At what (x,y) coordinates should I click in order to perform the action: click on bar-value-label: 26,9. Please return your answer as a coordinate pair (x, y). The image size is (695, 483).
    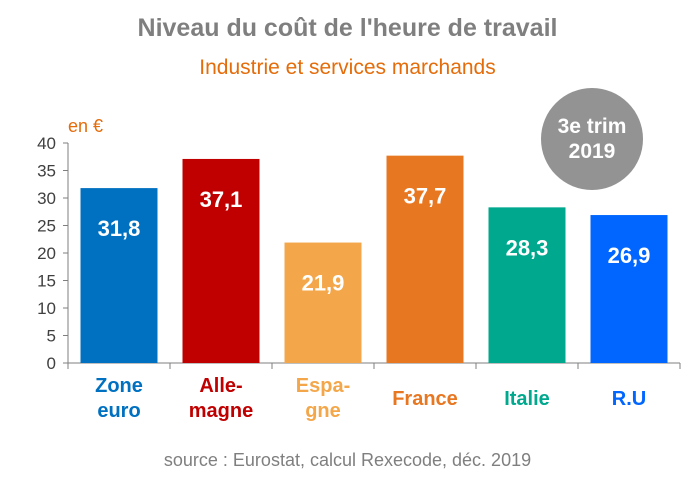
    Looking at the image, I should click on (629, 255).